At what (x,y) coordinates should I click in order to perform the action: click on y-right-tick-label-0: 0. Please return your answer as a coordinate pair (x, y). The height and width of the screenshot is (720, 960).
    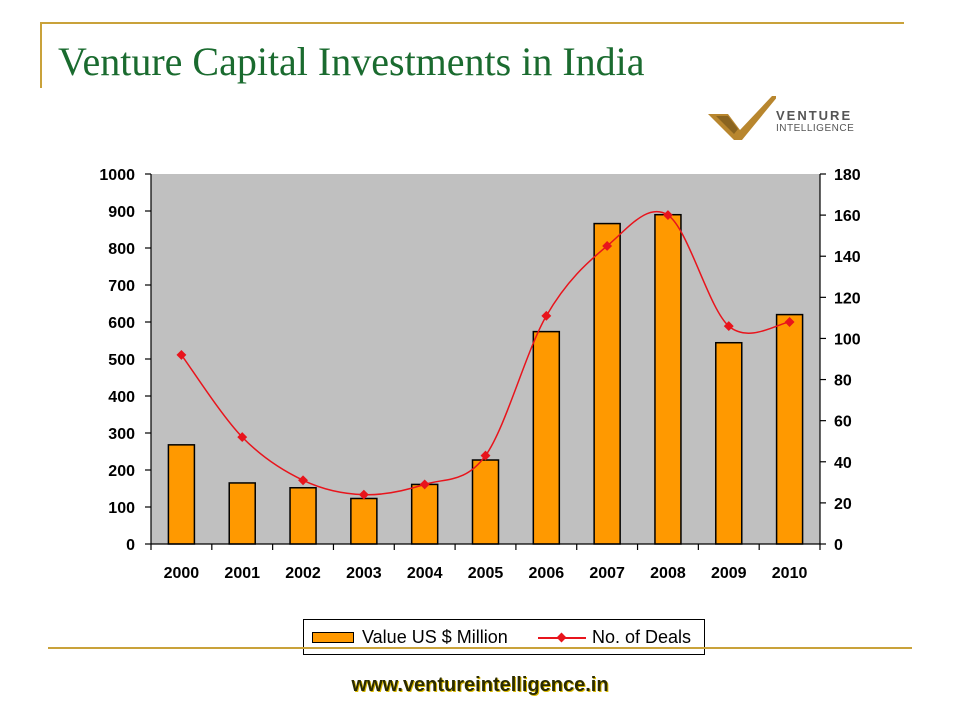
    Looking at the image, I should click on (838, 545).